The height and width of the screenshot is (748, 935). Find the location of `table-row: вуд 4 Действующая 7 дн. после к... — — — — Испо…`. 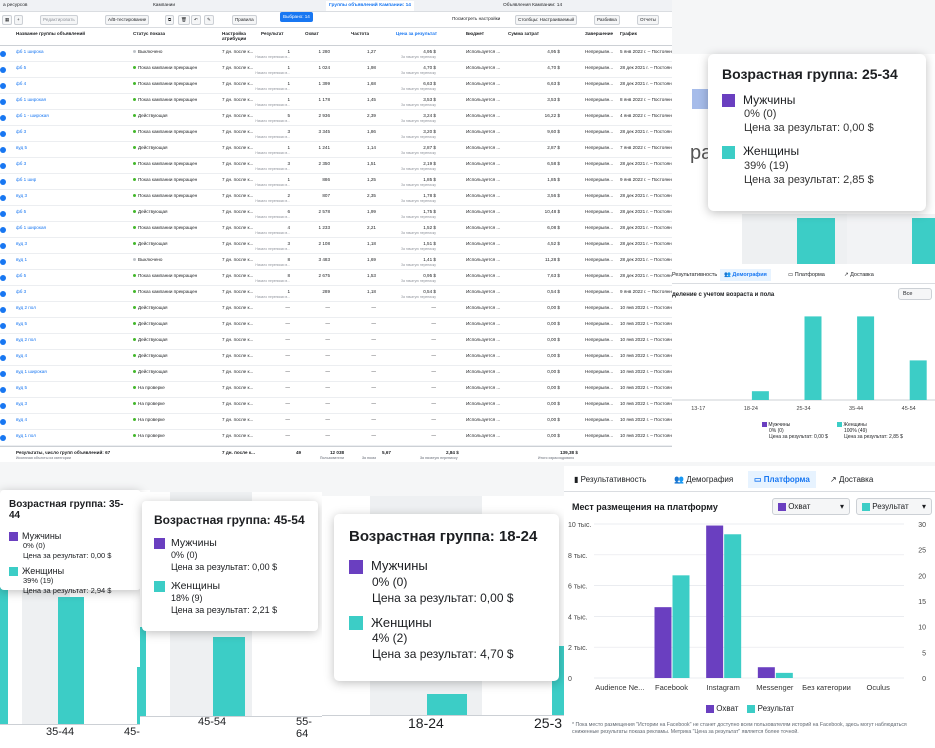

table-row: вуд 4 Действующая 7 дн. после к... — — — — Испо… is located at coordinates (336, 358).